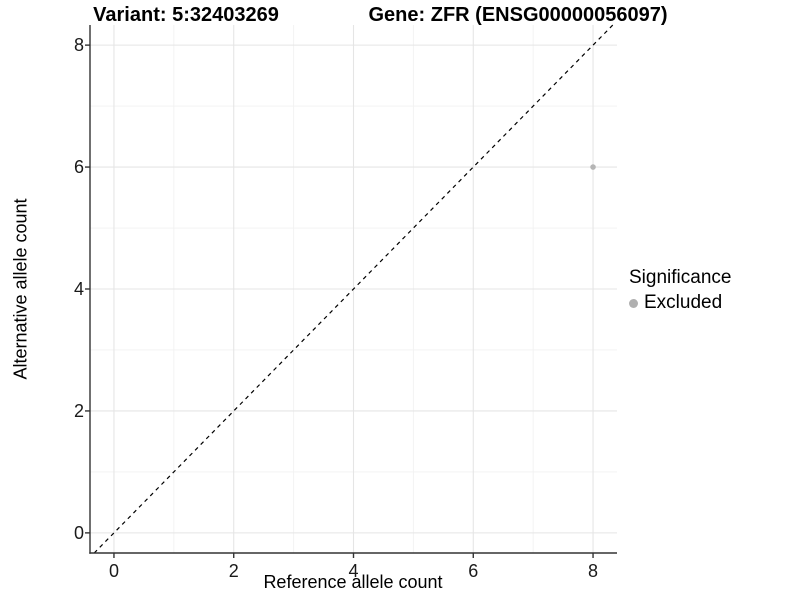 The image size is (800, 600). Describe the element at coordinates (20, 289) in the screenshot. I see `y-axis-title: Alternative allele count` at that location.